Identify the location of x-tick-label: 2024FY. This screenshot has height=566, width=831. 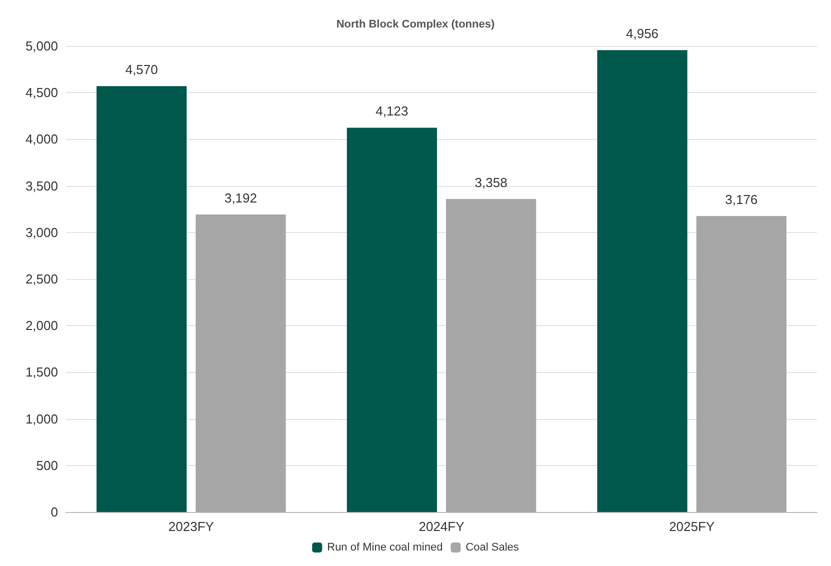
(441, 526).